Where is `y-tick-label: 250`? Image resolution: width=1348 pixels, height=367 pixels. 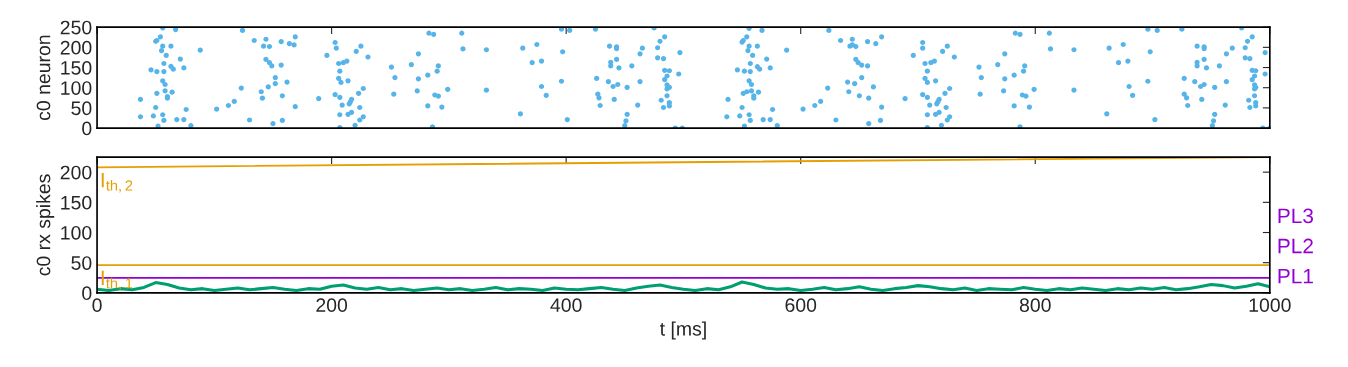 y-tick-label: 250 is located at coordinates (76, 27).